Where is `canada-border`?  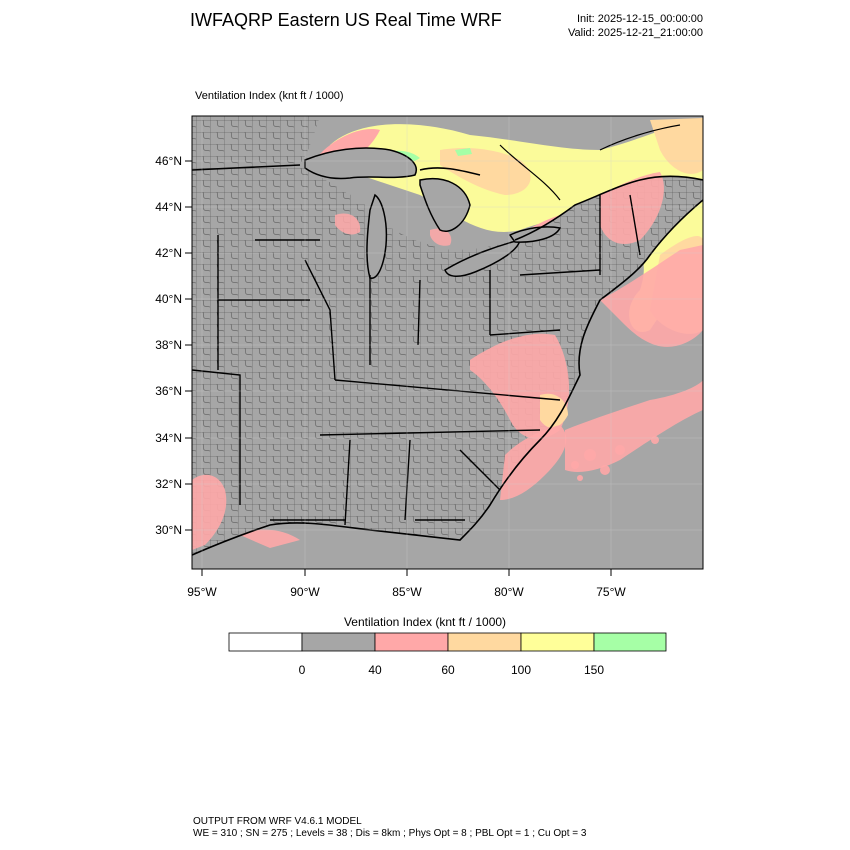
canada-border is located at coordinates (447, 202).